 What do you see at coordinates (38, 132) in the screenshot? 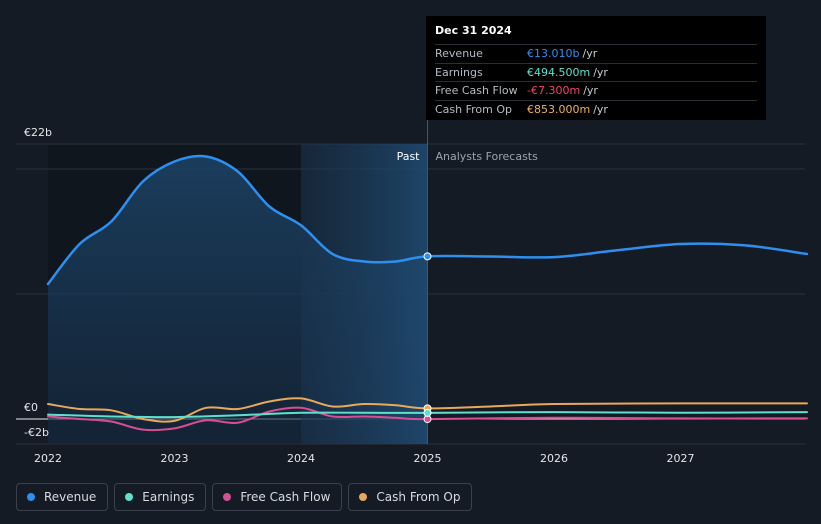
I see `y-tick-label: €22b` at bounding box center [38, 132].